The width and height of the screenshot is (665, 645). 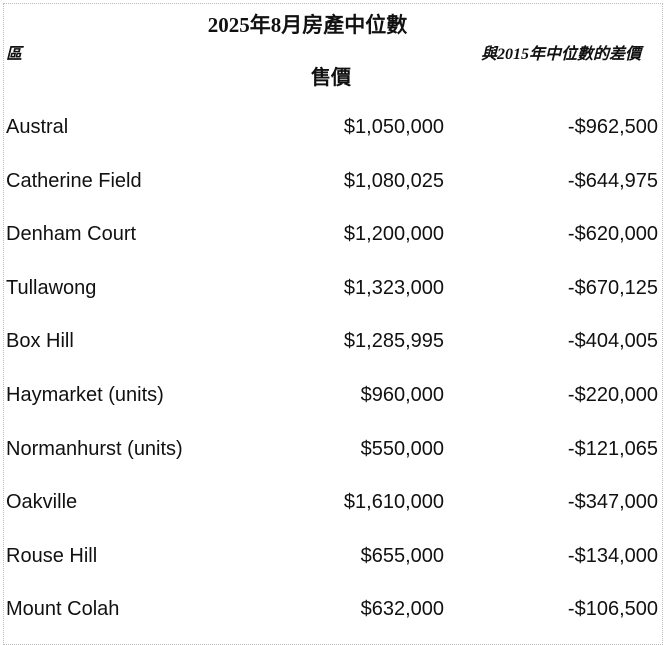 I want to click on diff-cell: -$134,000, so click(x=612, y=555).